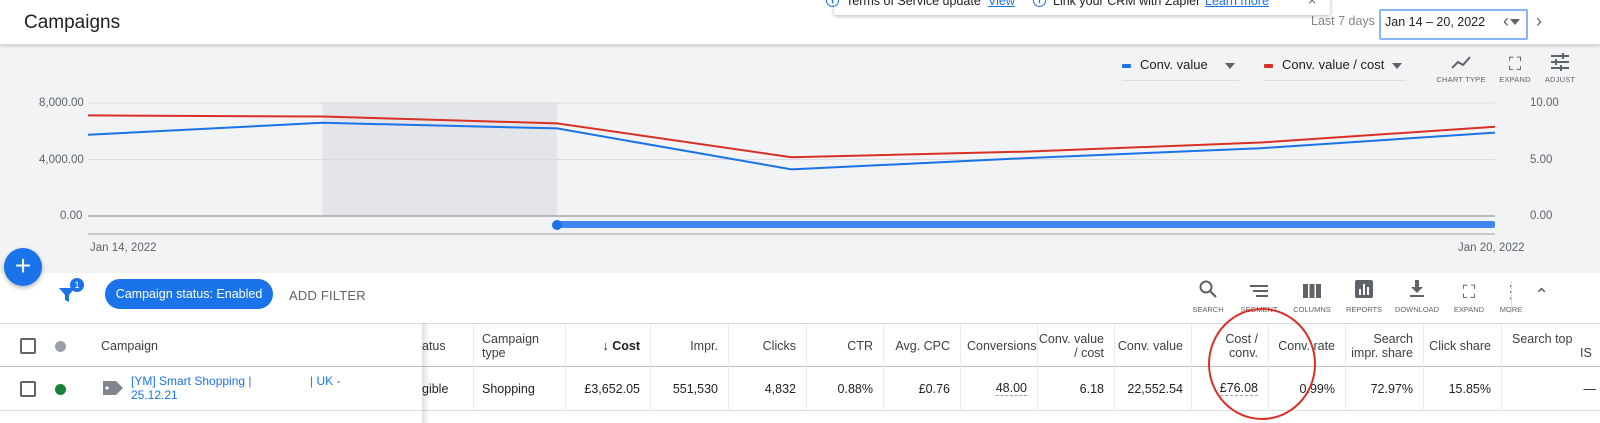 The image size is (1600, 423). What do you see at coordinates (1463, 389) in the screenshot?
I see `click-share-cell: 15.85%` at bounding box center [1463, 389].